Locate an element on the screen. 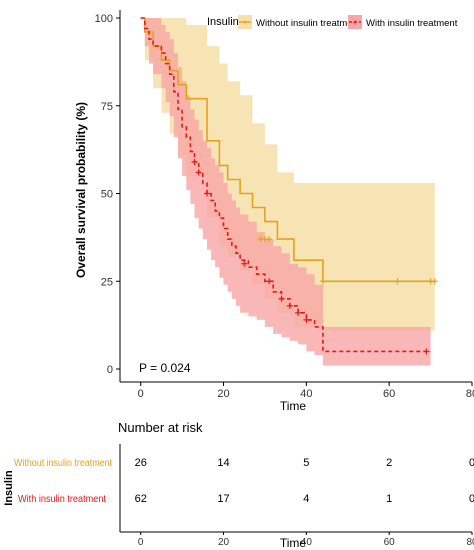 This screenshot has width=474, height=550. y-tick-label: 100 is located at coordinates (104, 19).